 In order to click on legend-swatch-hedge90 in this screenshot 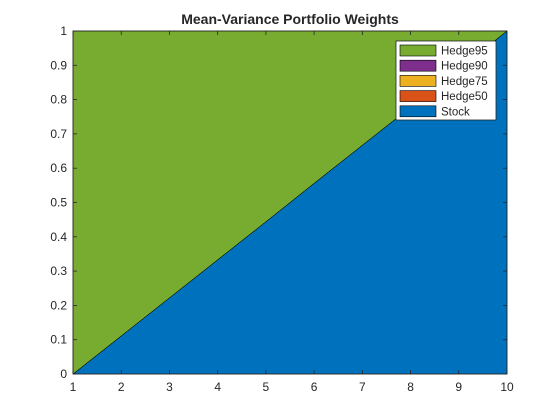, I will do `click(418, 65)`.